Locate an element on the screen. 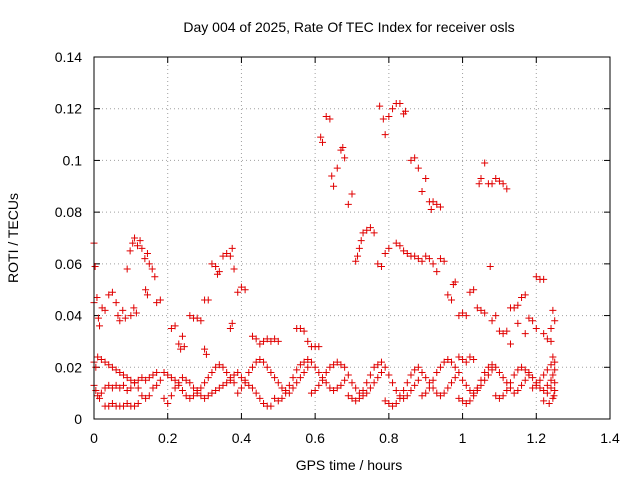 This screenshot has height=480, width=640. x-tick-label: 0 is located at coordinates (94, 438).